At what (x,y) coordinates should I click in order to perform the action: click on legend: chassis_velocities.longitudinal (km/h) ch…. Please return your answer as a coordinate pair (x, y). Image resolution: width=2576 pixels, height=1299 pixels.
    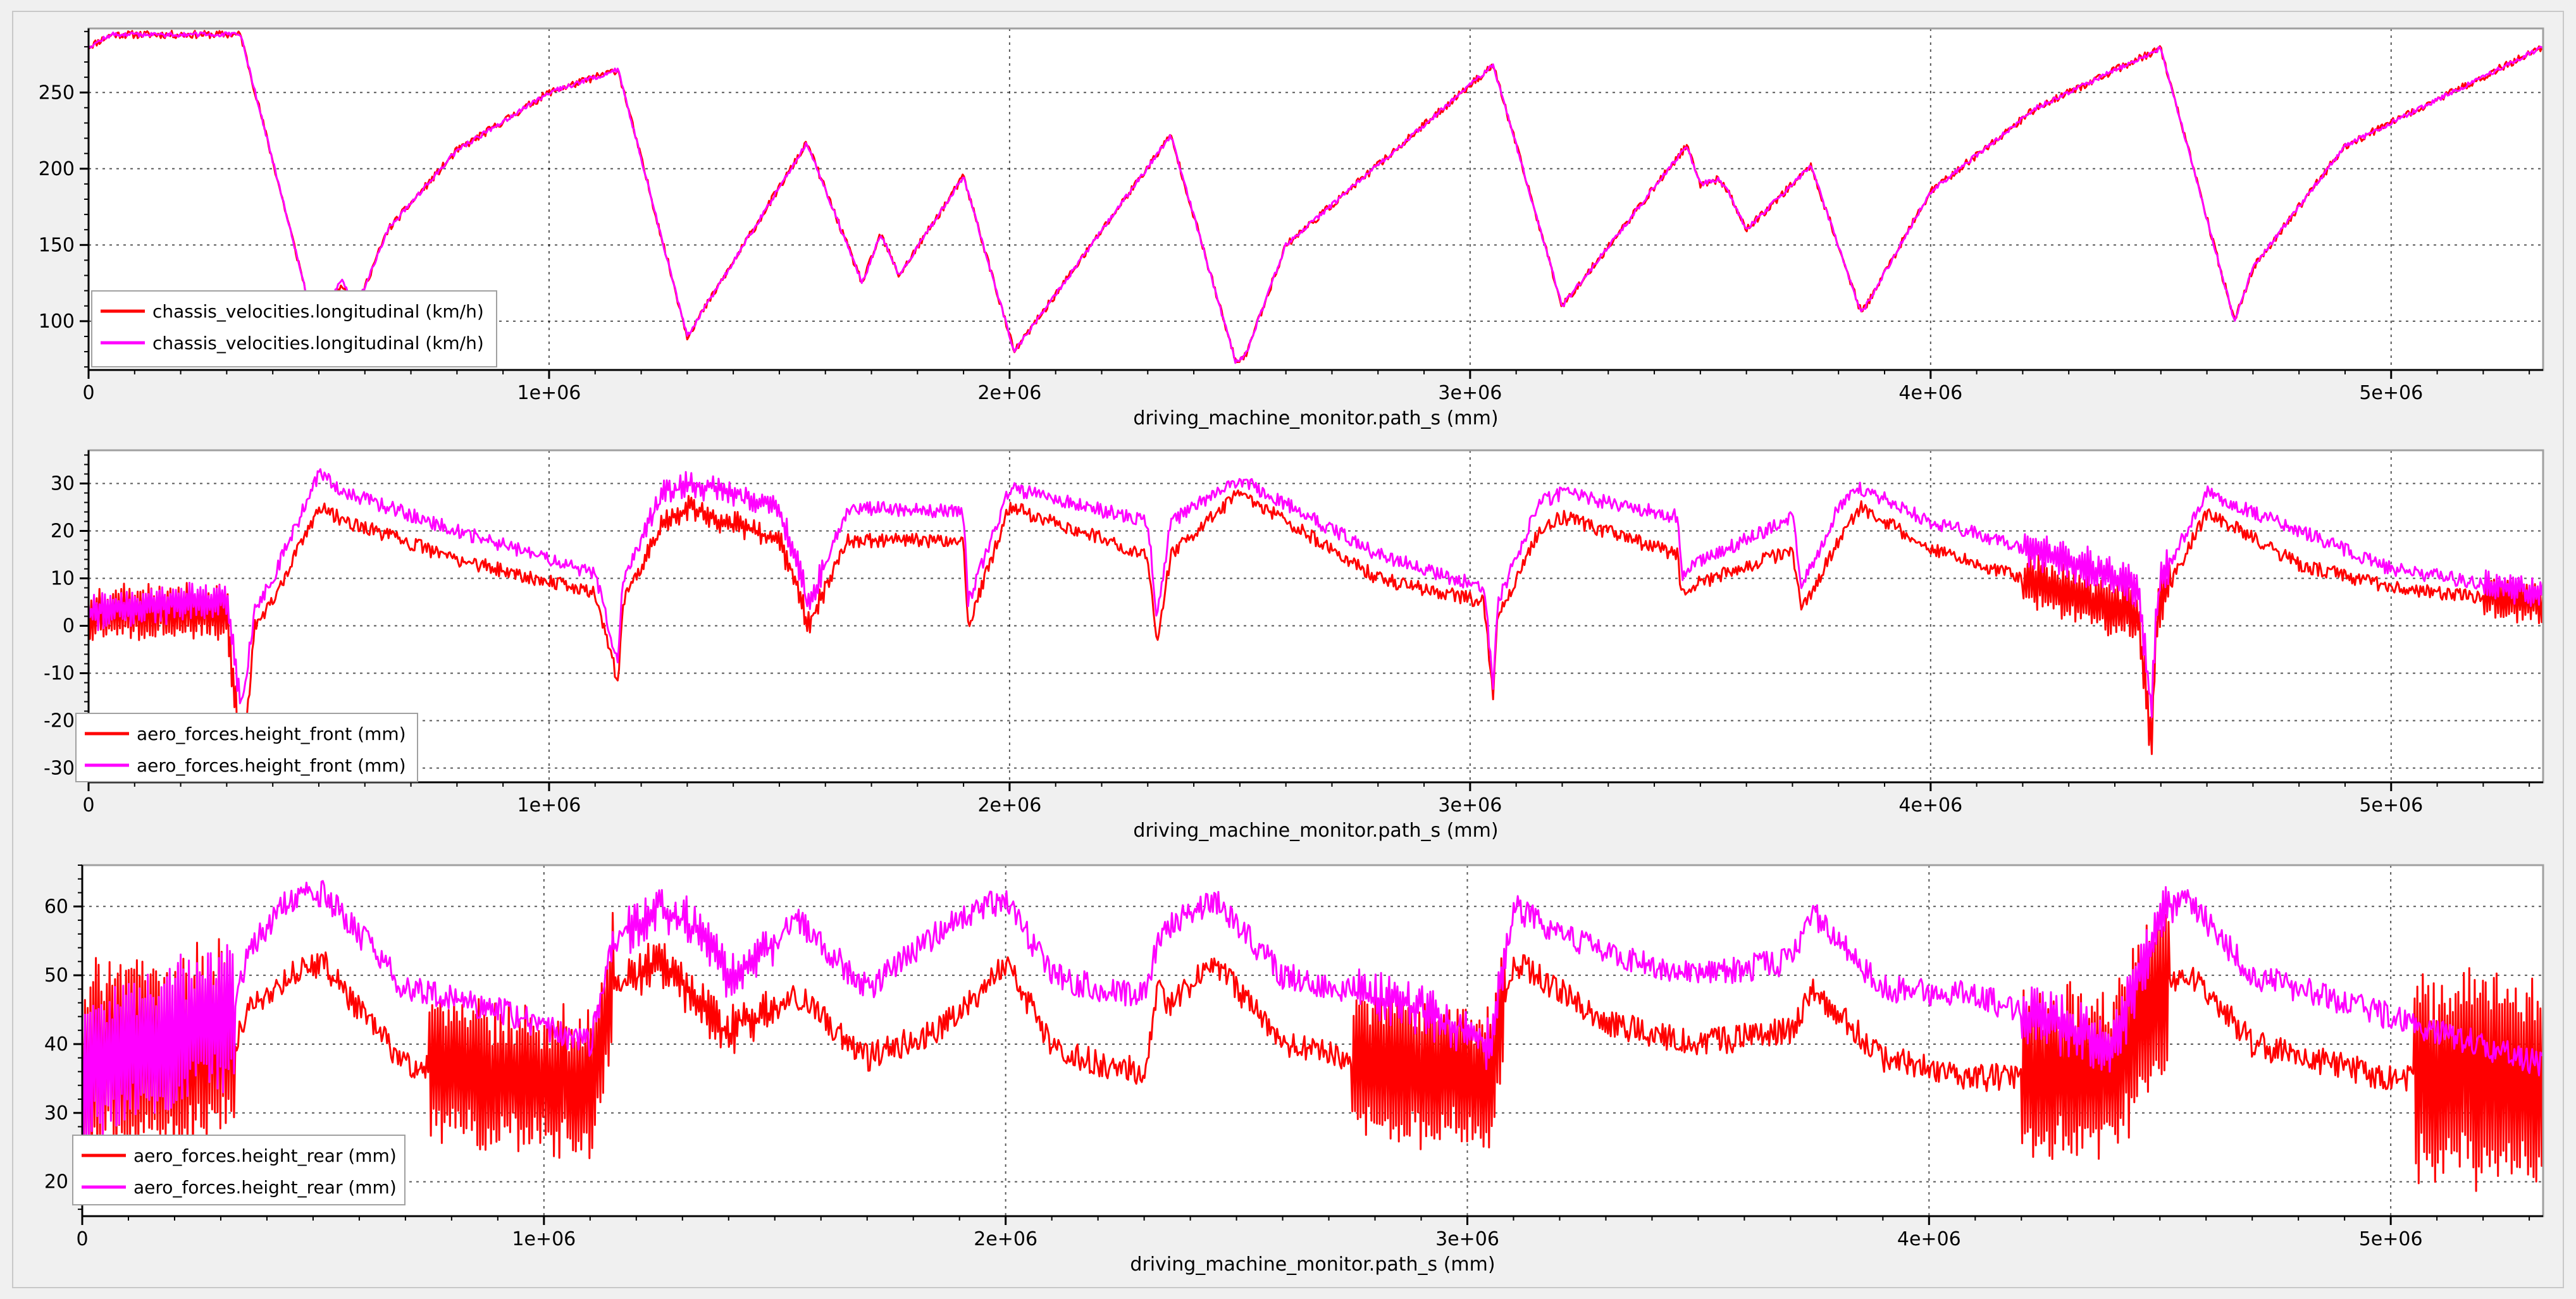
    Looking at the image, I should click on (294, 328).